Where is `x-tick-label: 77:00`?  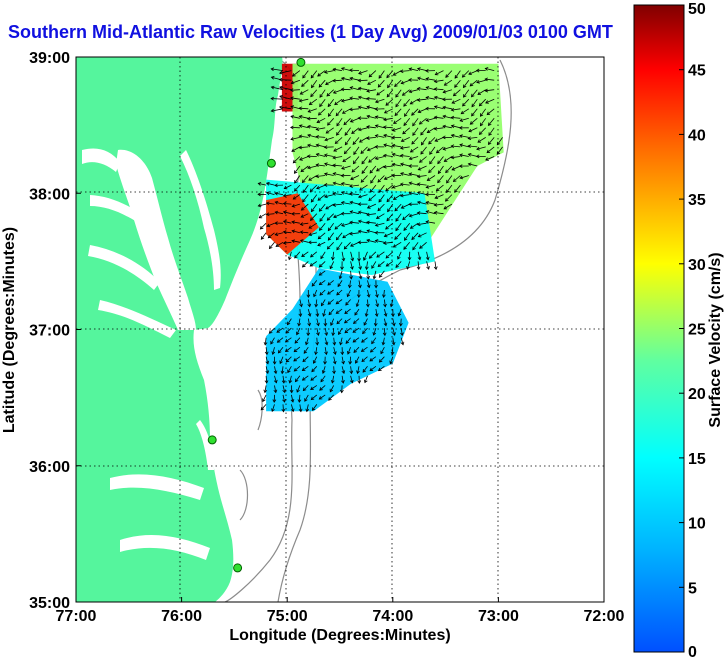 x-tick-label: 77:00 is located at coordinates (76, 616).